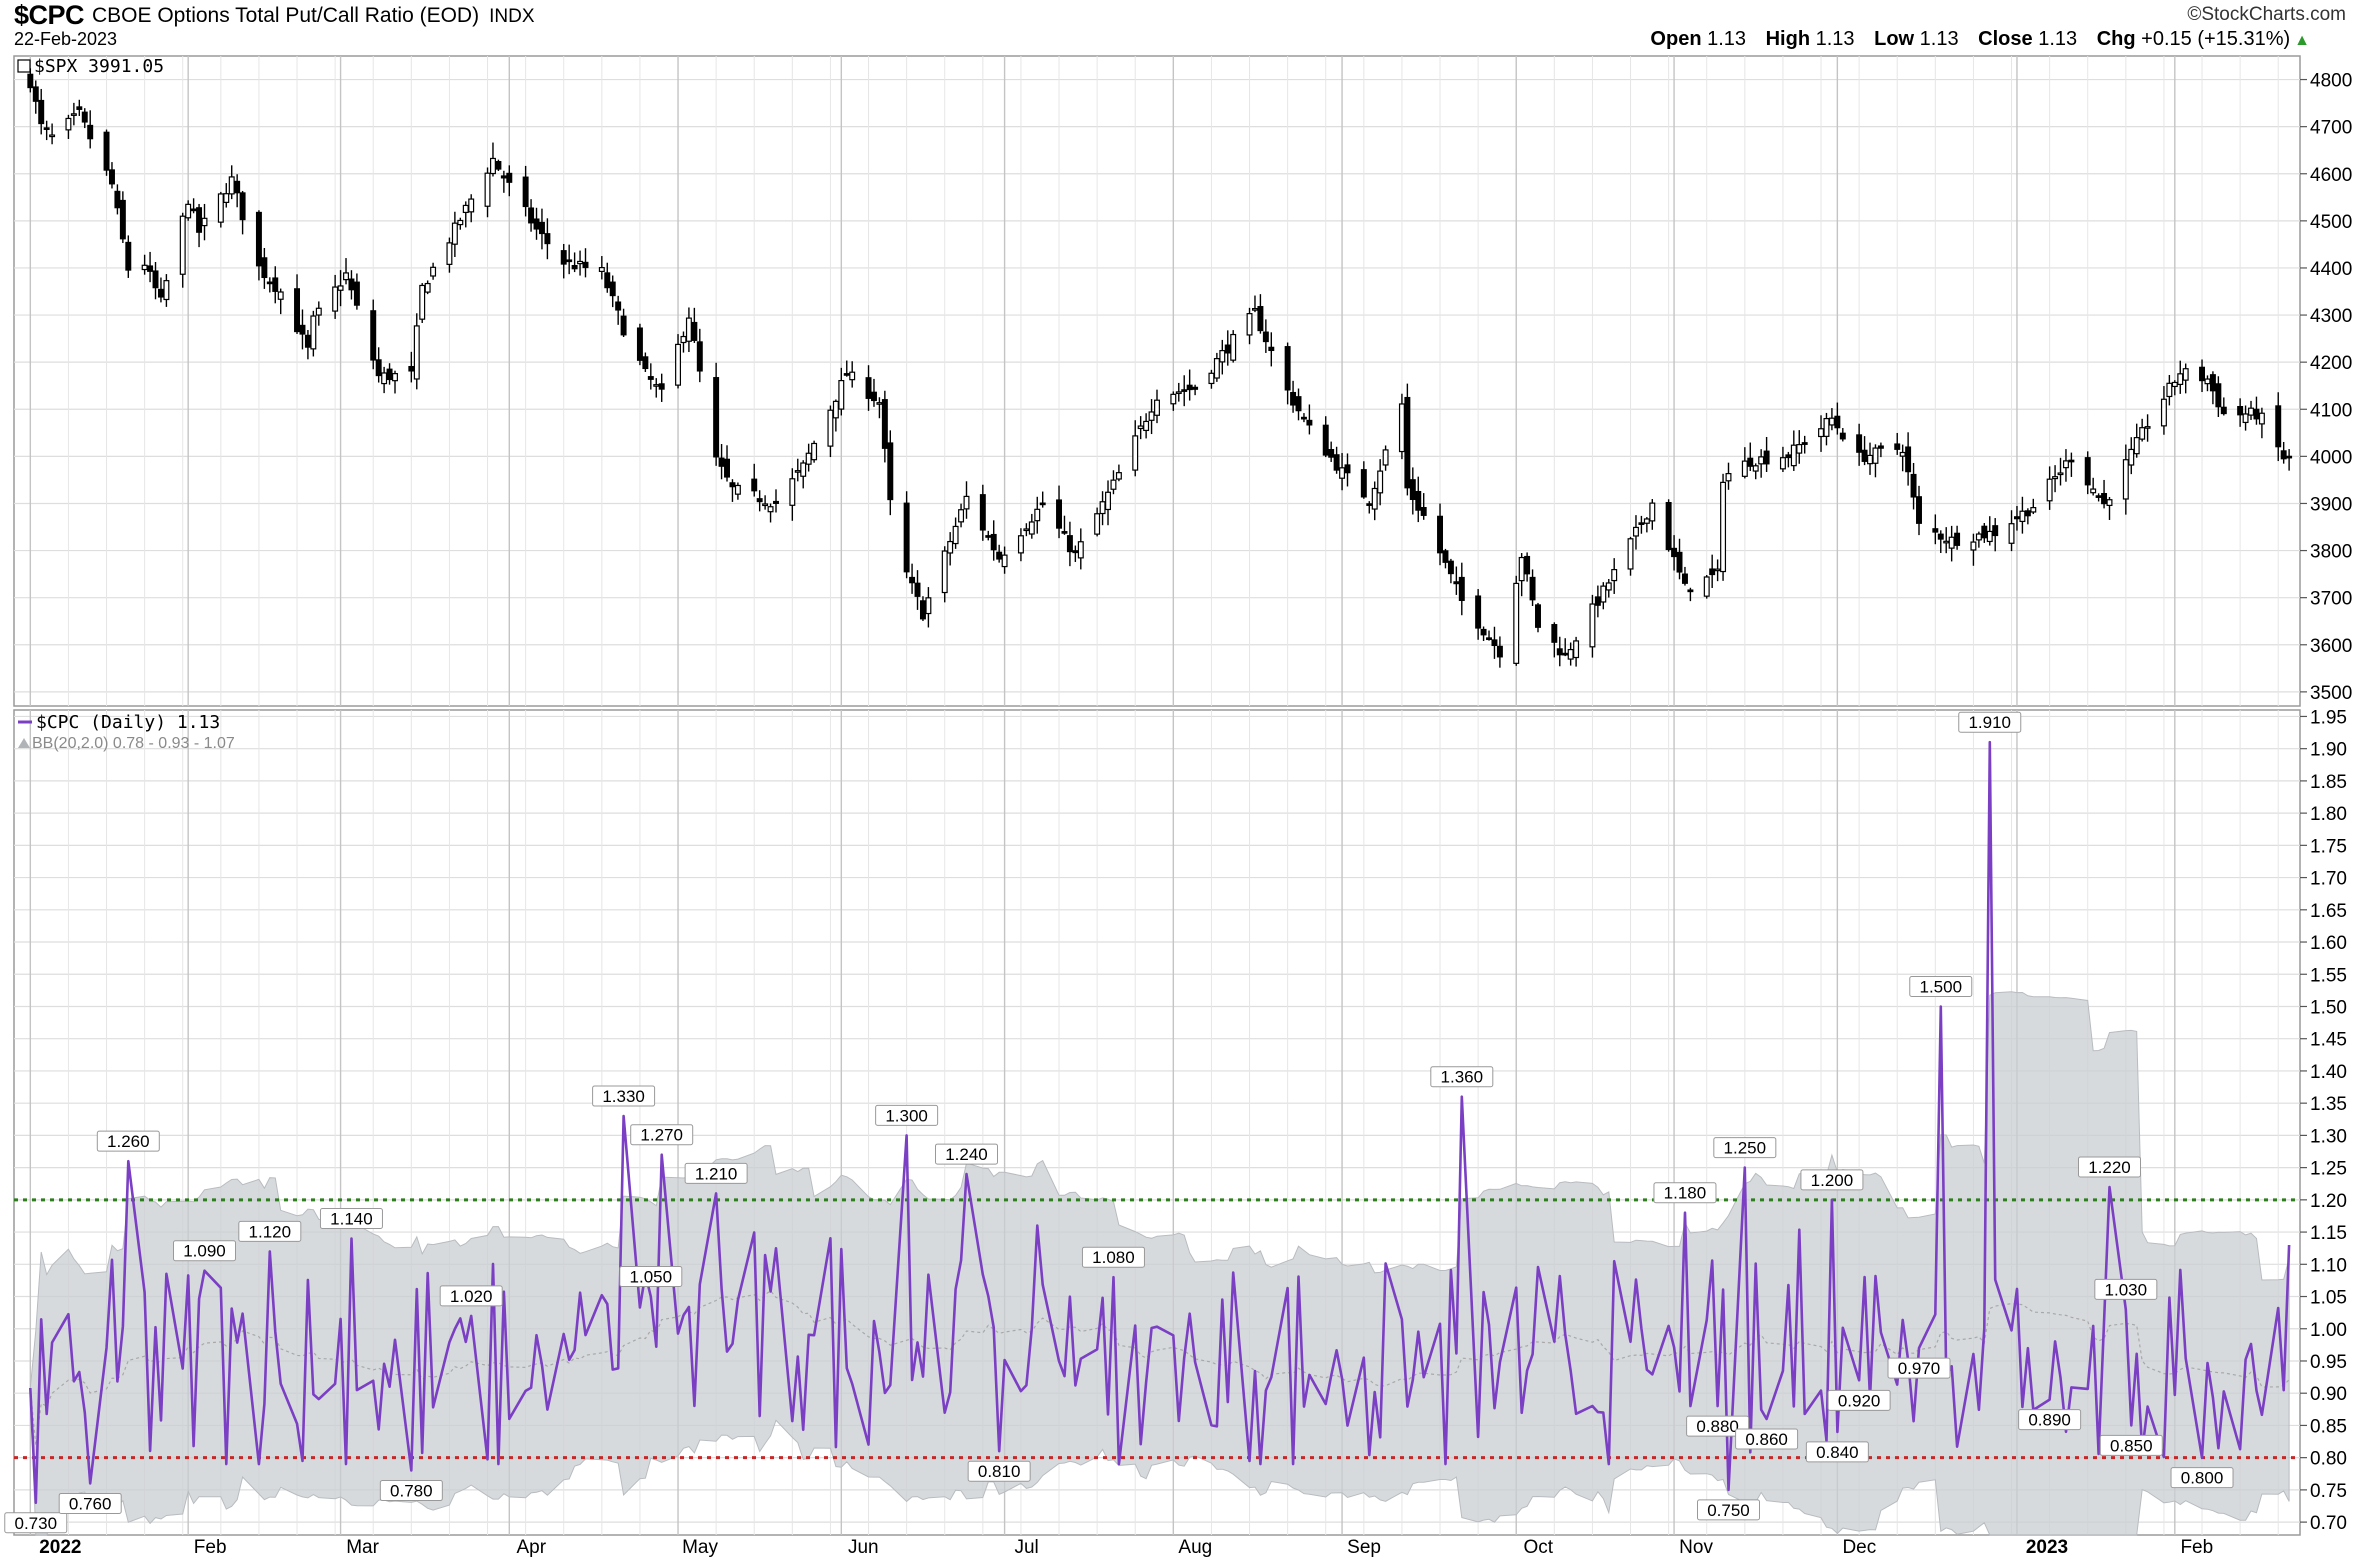 The image size is (2360, 1558). I want to click on x-axis-label: 2023, so click(2047, 1547).